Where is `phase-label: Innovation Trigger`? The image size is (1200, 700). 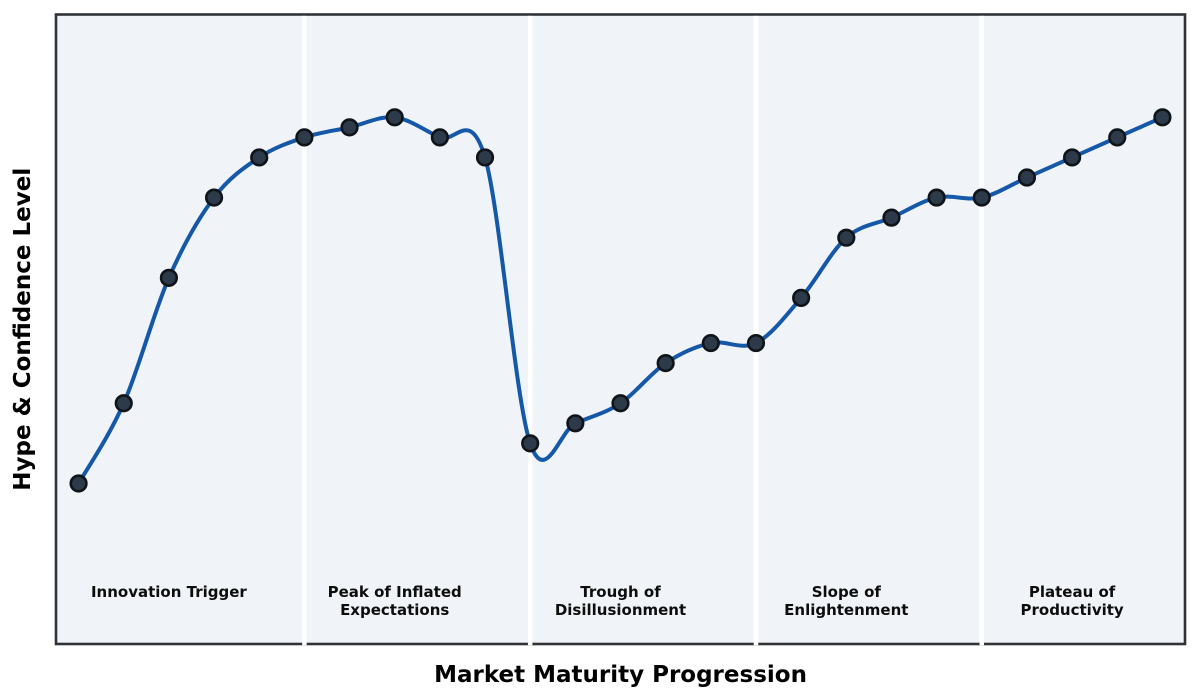 phase-label: Innovation Trigger is located at coordinates (169, 592).